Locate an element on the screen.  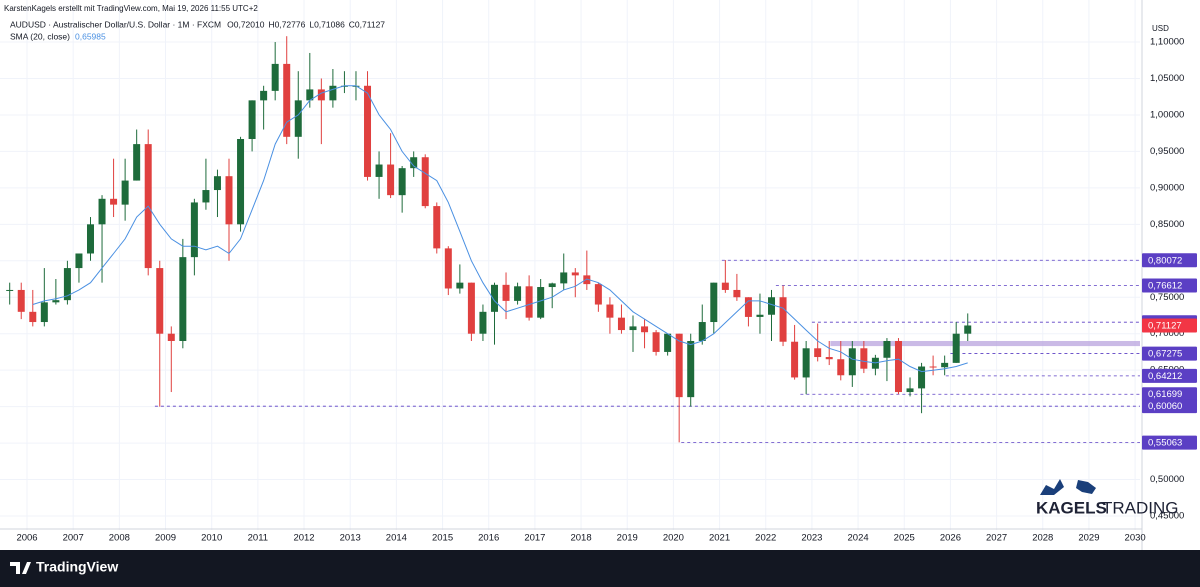
x-tick-label: 2012 is located at coordinates (303, 538).